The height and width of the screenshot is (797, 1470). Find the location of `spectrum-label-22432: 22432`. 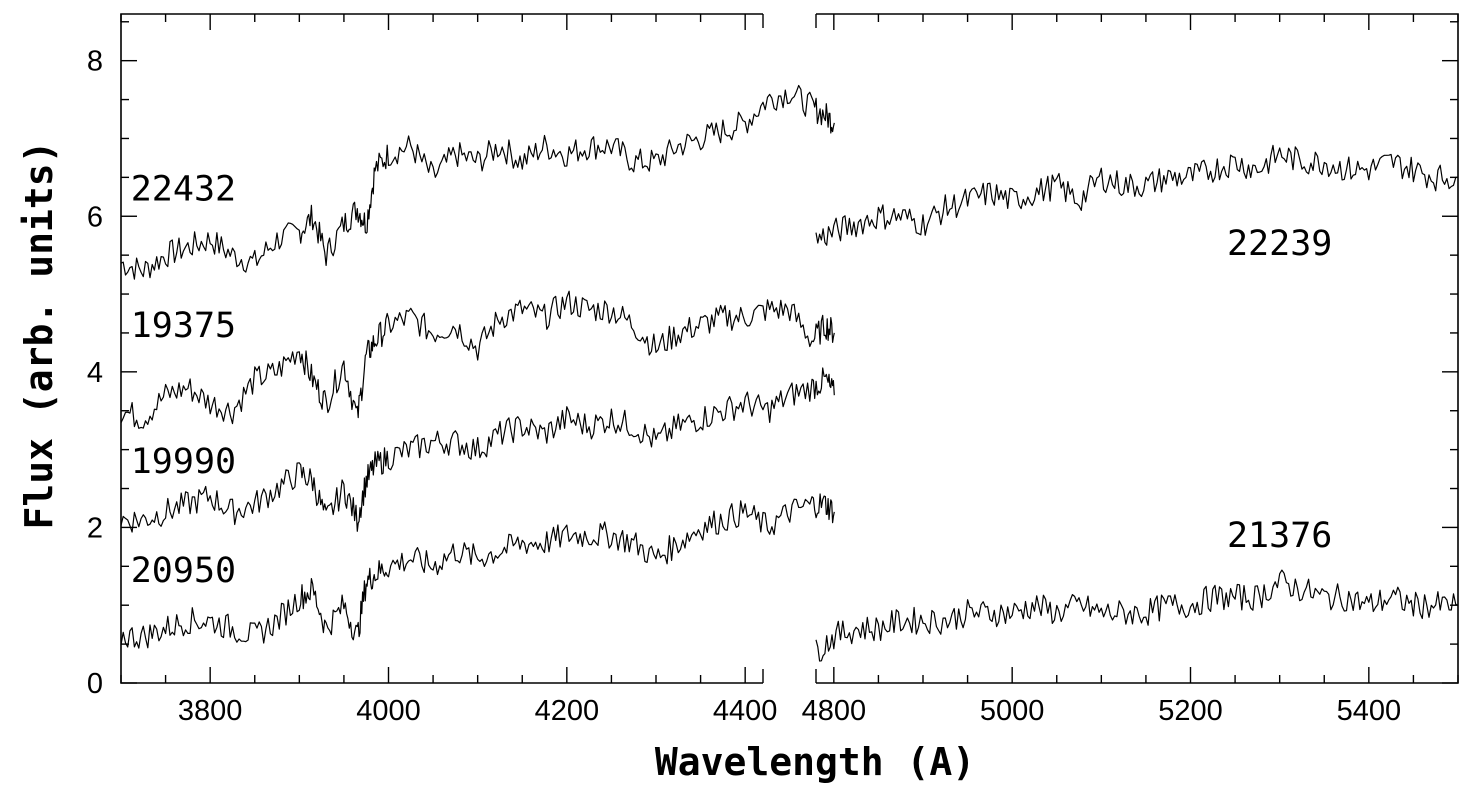

spectrum-label-22432: 22432 is located at coordinates (183, 190).